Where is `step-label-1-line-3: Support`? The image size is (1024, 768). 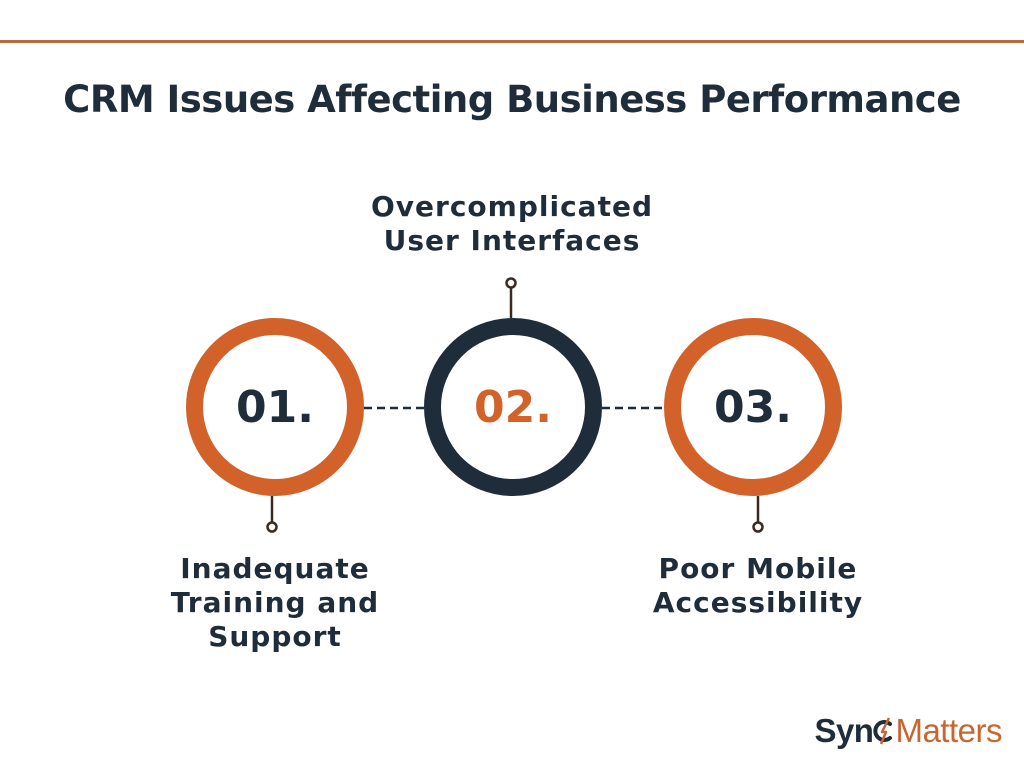 step-label-1-line-3: Support is located at coordinates (275, 636).